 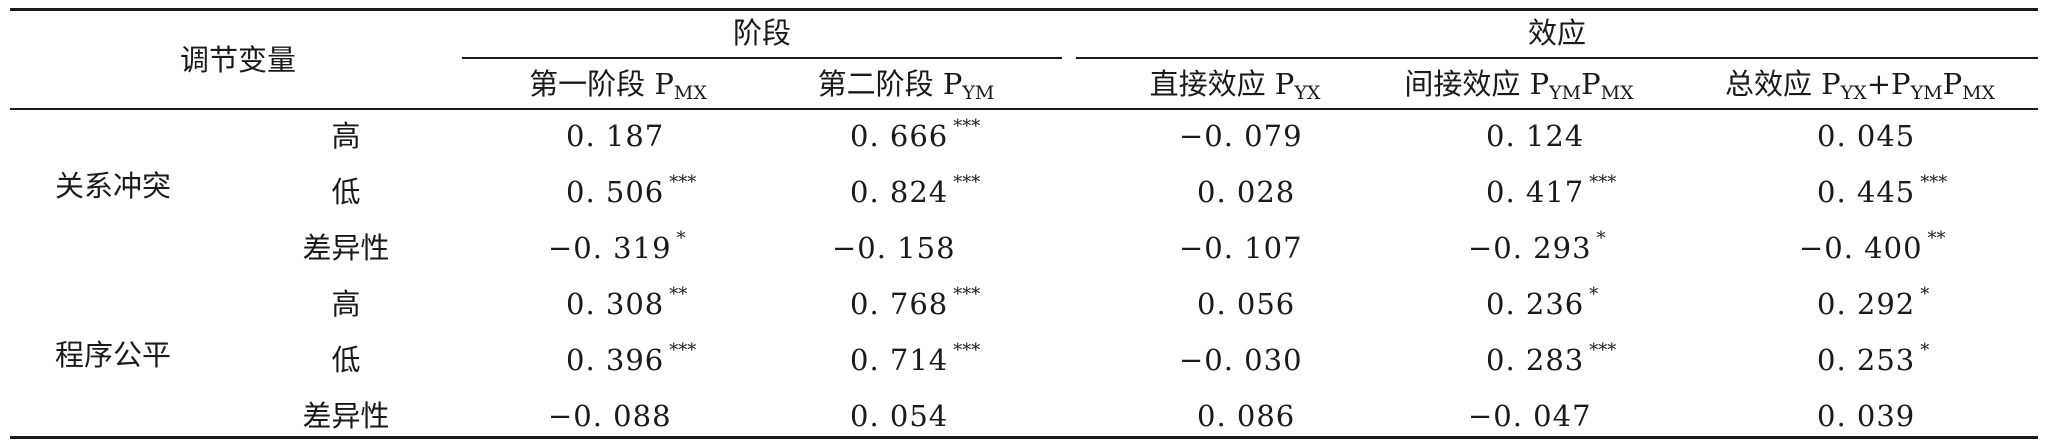 I want to click on cell-value: 0. 824, so click(x=899, y=192).